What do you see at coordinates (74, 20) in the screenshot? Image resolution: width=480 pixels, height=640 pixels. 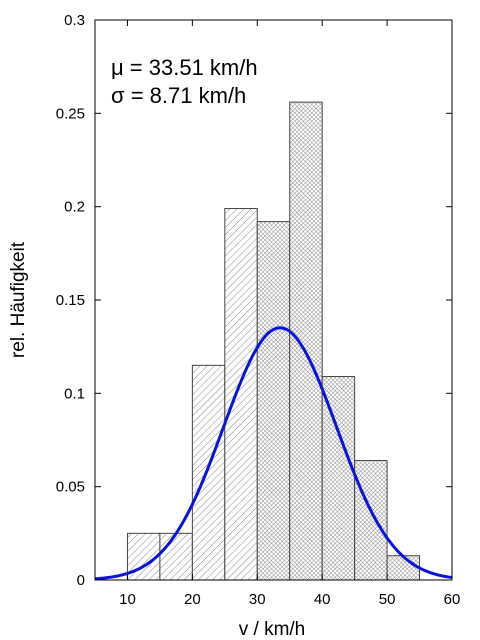 I see `y-tick-label: 0.3` at bounding box center [74, 20].